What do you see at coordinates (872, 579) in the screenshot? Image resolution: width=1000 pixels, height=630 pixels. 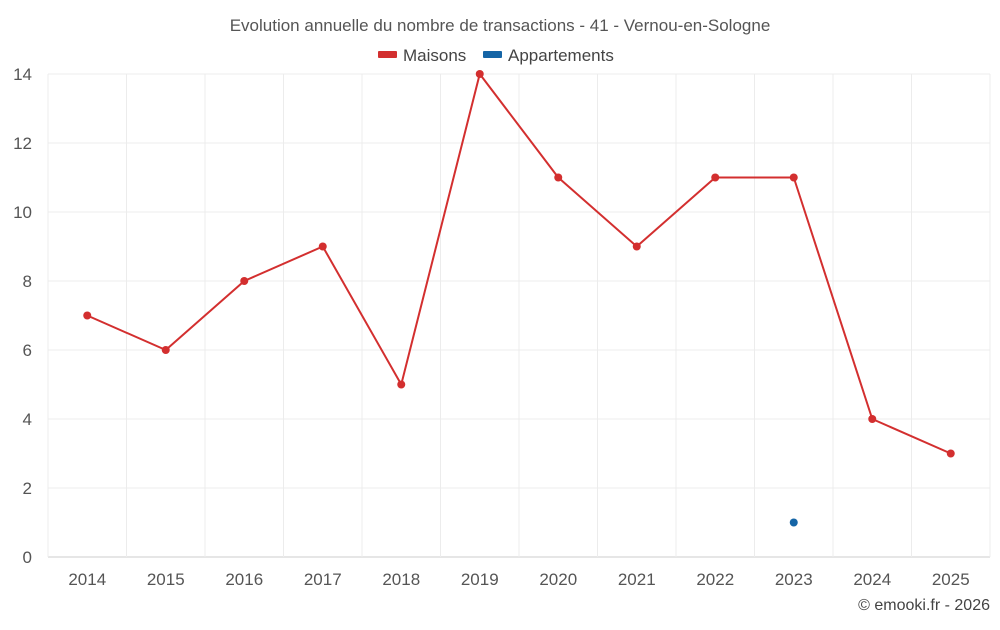 I see `x-tick-label: 2024` at bounding box center [872, 579].